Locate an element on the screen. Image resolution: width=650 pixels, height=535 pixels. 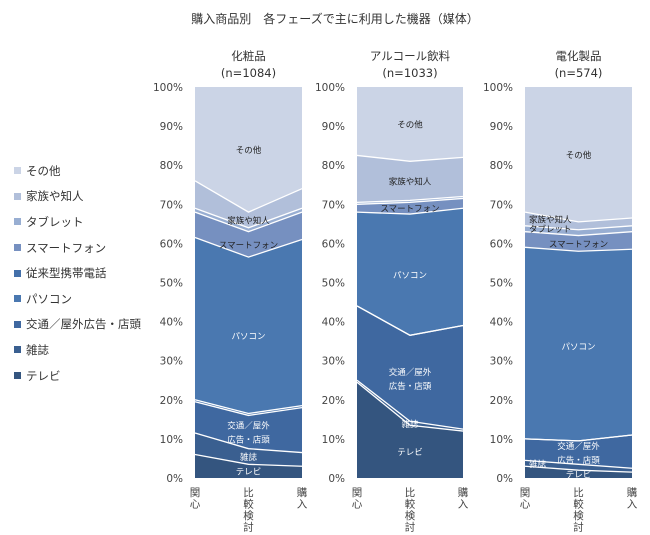
legend-item: 交通／屋外広告・店頭 is located at coordinates (77, 325).